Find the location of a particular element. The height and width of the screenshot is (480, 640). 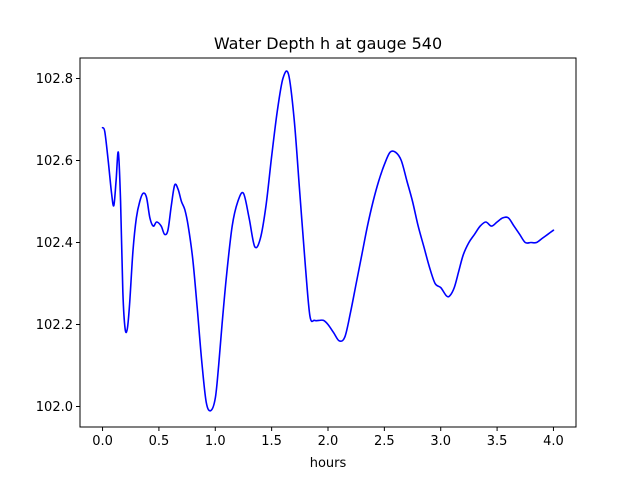

chart-title: Water Depth h at gauge 540 is located at coordinates (328, 43).